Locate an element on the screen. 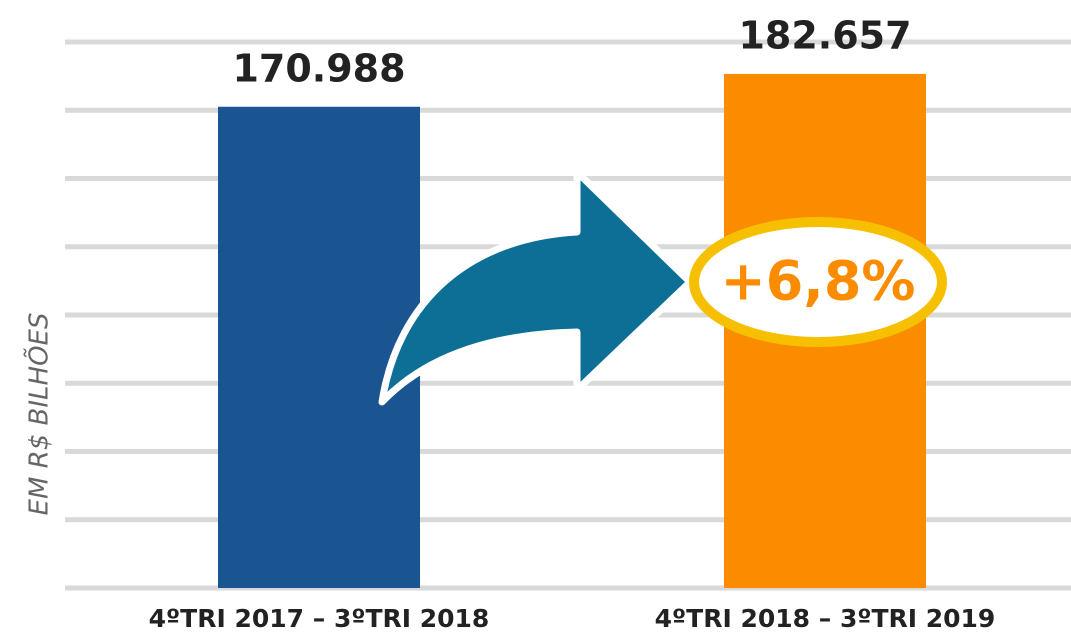 The height and width of the screenshot is (640, 1071). value-label: 170.988 is located at coordinates (318, 68).